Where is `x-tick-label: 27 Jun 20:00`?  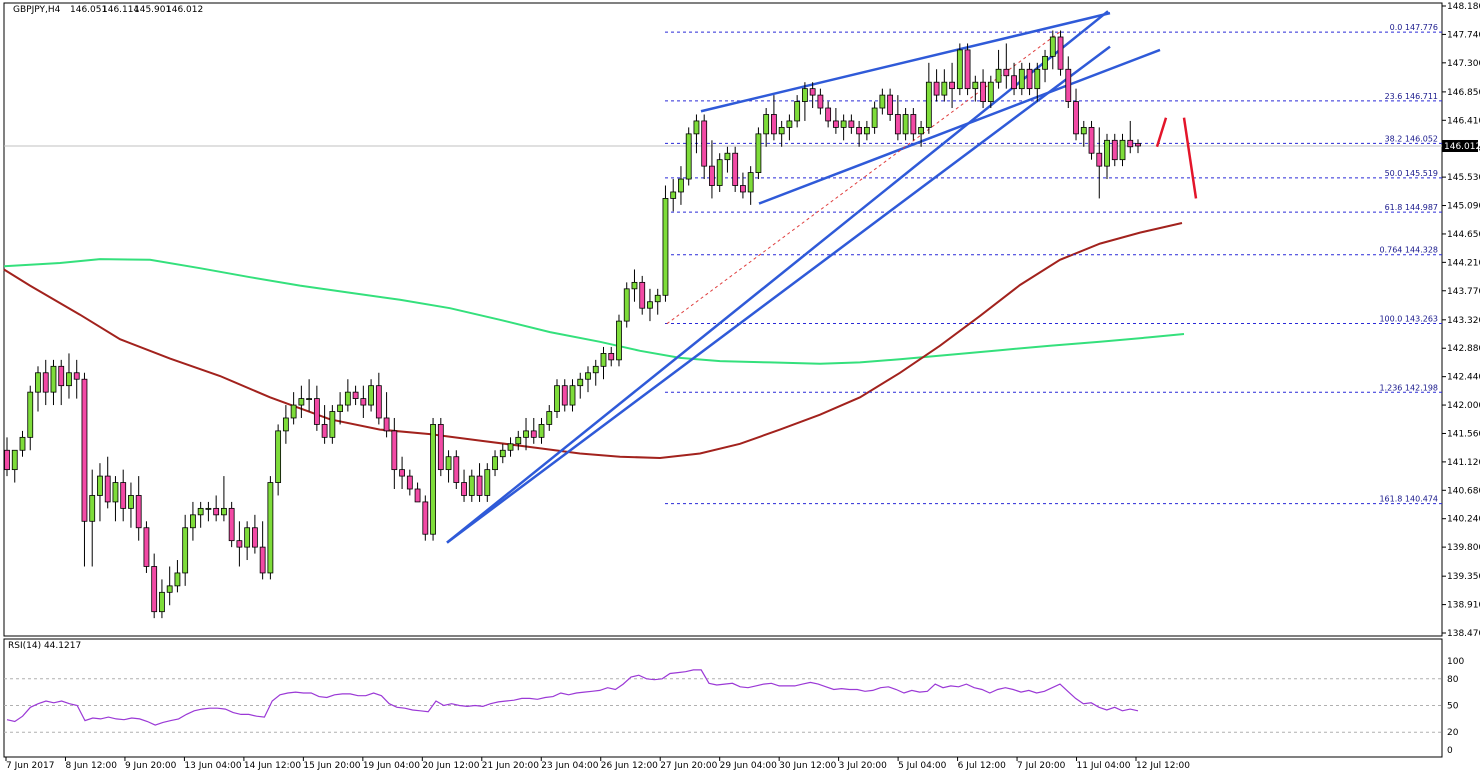
x-tick-label: 27 Jun 20:00 is located at coordinates (688, 766).